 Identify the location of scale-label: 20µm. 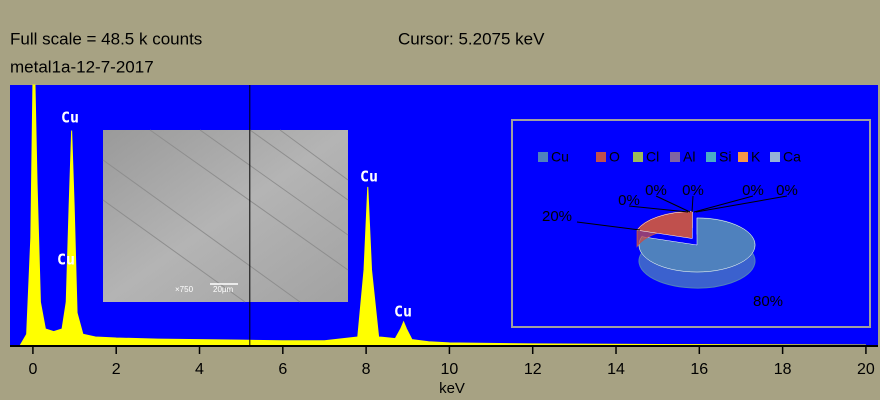
(223, 289).